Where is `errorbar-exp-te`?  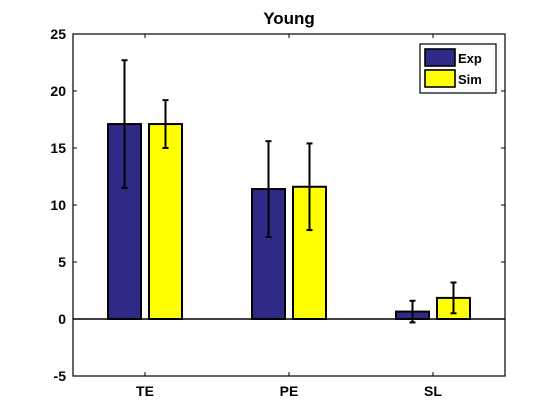
errorbar-exp-te is located at coordinates (124, 124).